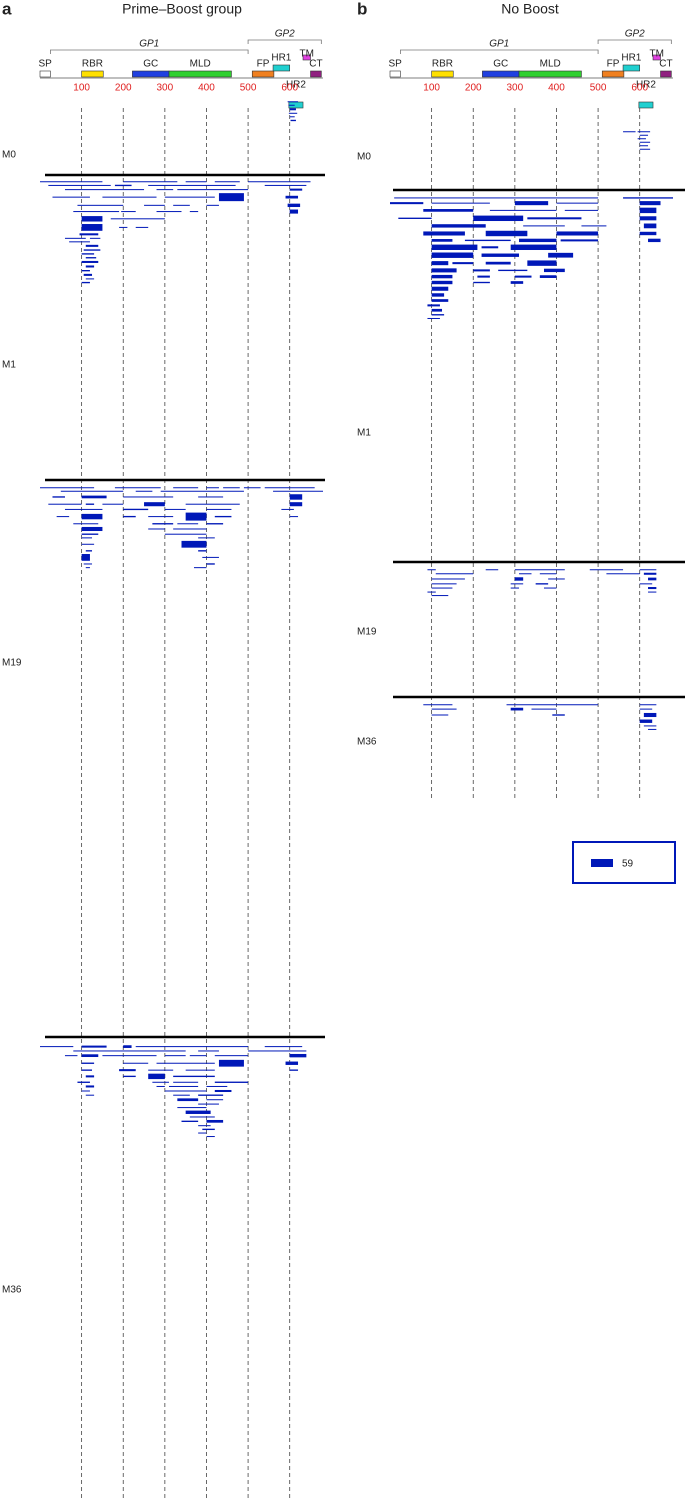  Describe the element at coordinates (315, 64) in the screenshot. I see `domain-label: CT` at that location.